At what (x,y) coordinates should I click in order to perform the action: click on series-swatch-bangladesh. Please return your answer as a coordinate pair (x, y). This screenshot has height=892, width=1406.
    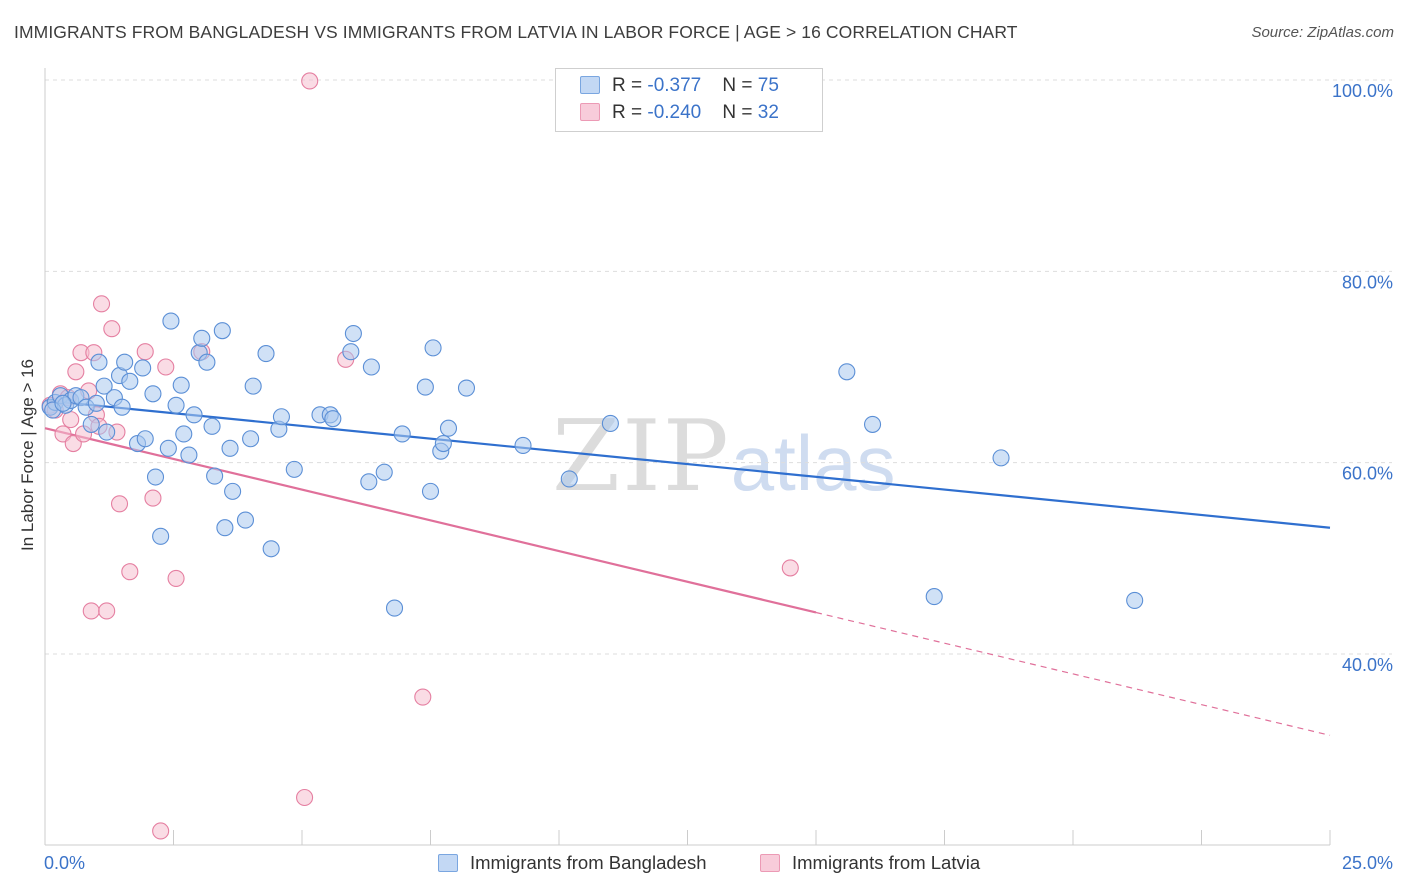
    Looking at the image, I should click on (448, 863).